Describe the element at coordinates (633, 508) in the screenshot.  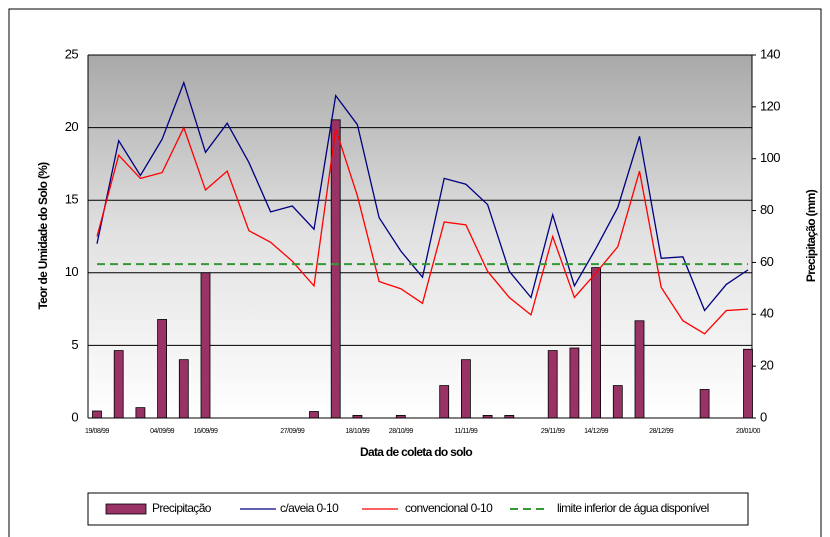
I see `legend-label: limite inferior de água disponível` at that location.